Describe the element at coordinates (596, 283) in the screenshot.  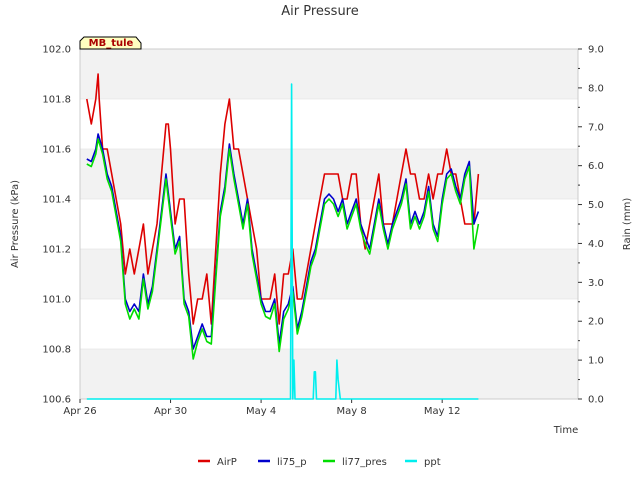
I see `y2-tick-label: 3.0` at that location.